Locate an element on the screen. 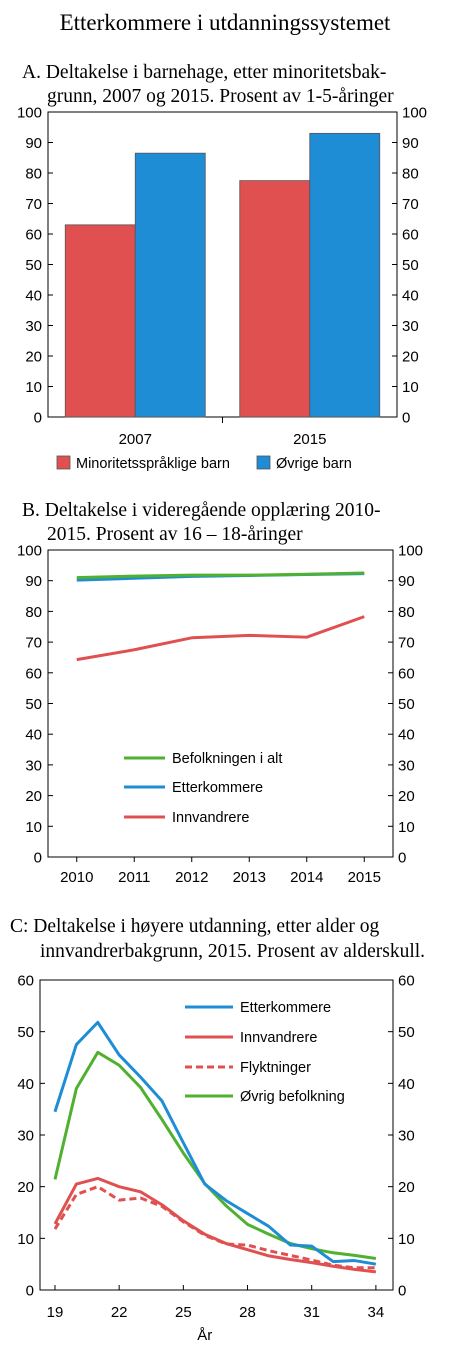 This screenshot has height=1353, width=450. a-y-label-left-2: 20 is located at coordinates (33, 357).